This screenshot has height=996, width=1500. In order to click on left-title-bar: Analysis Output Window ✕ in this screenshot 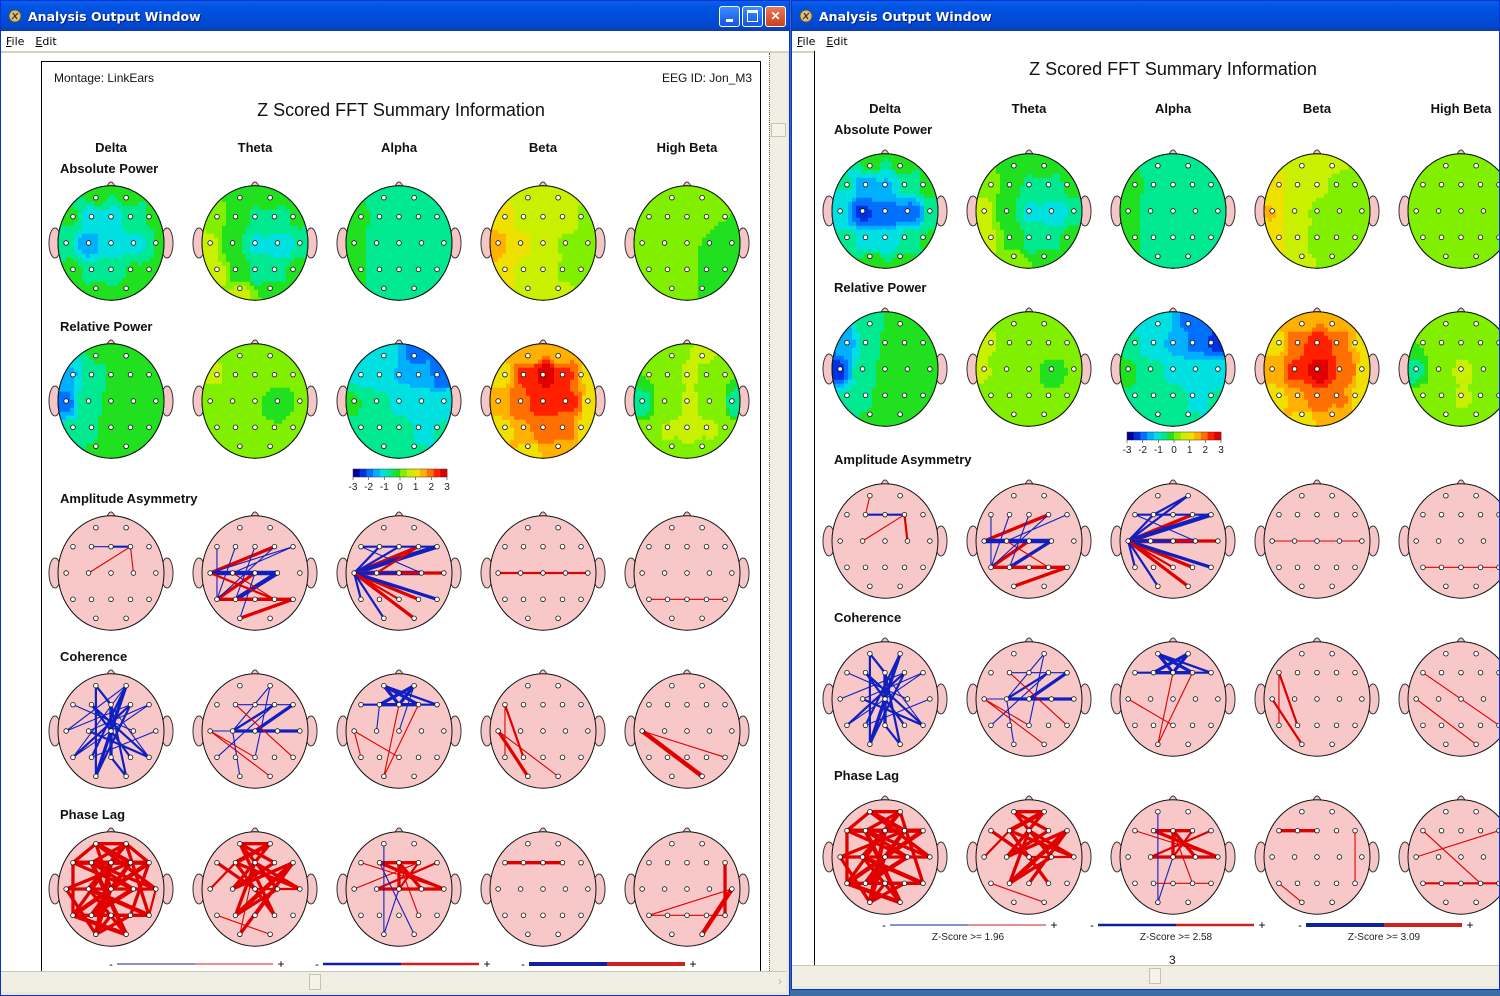, I will do `click(395, 16)`.